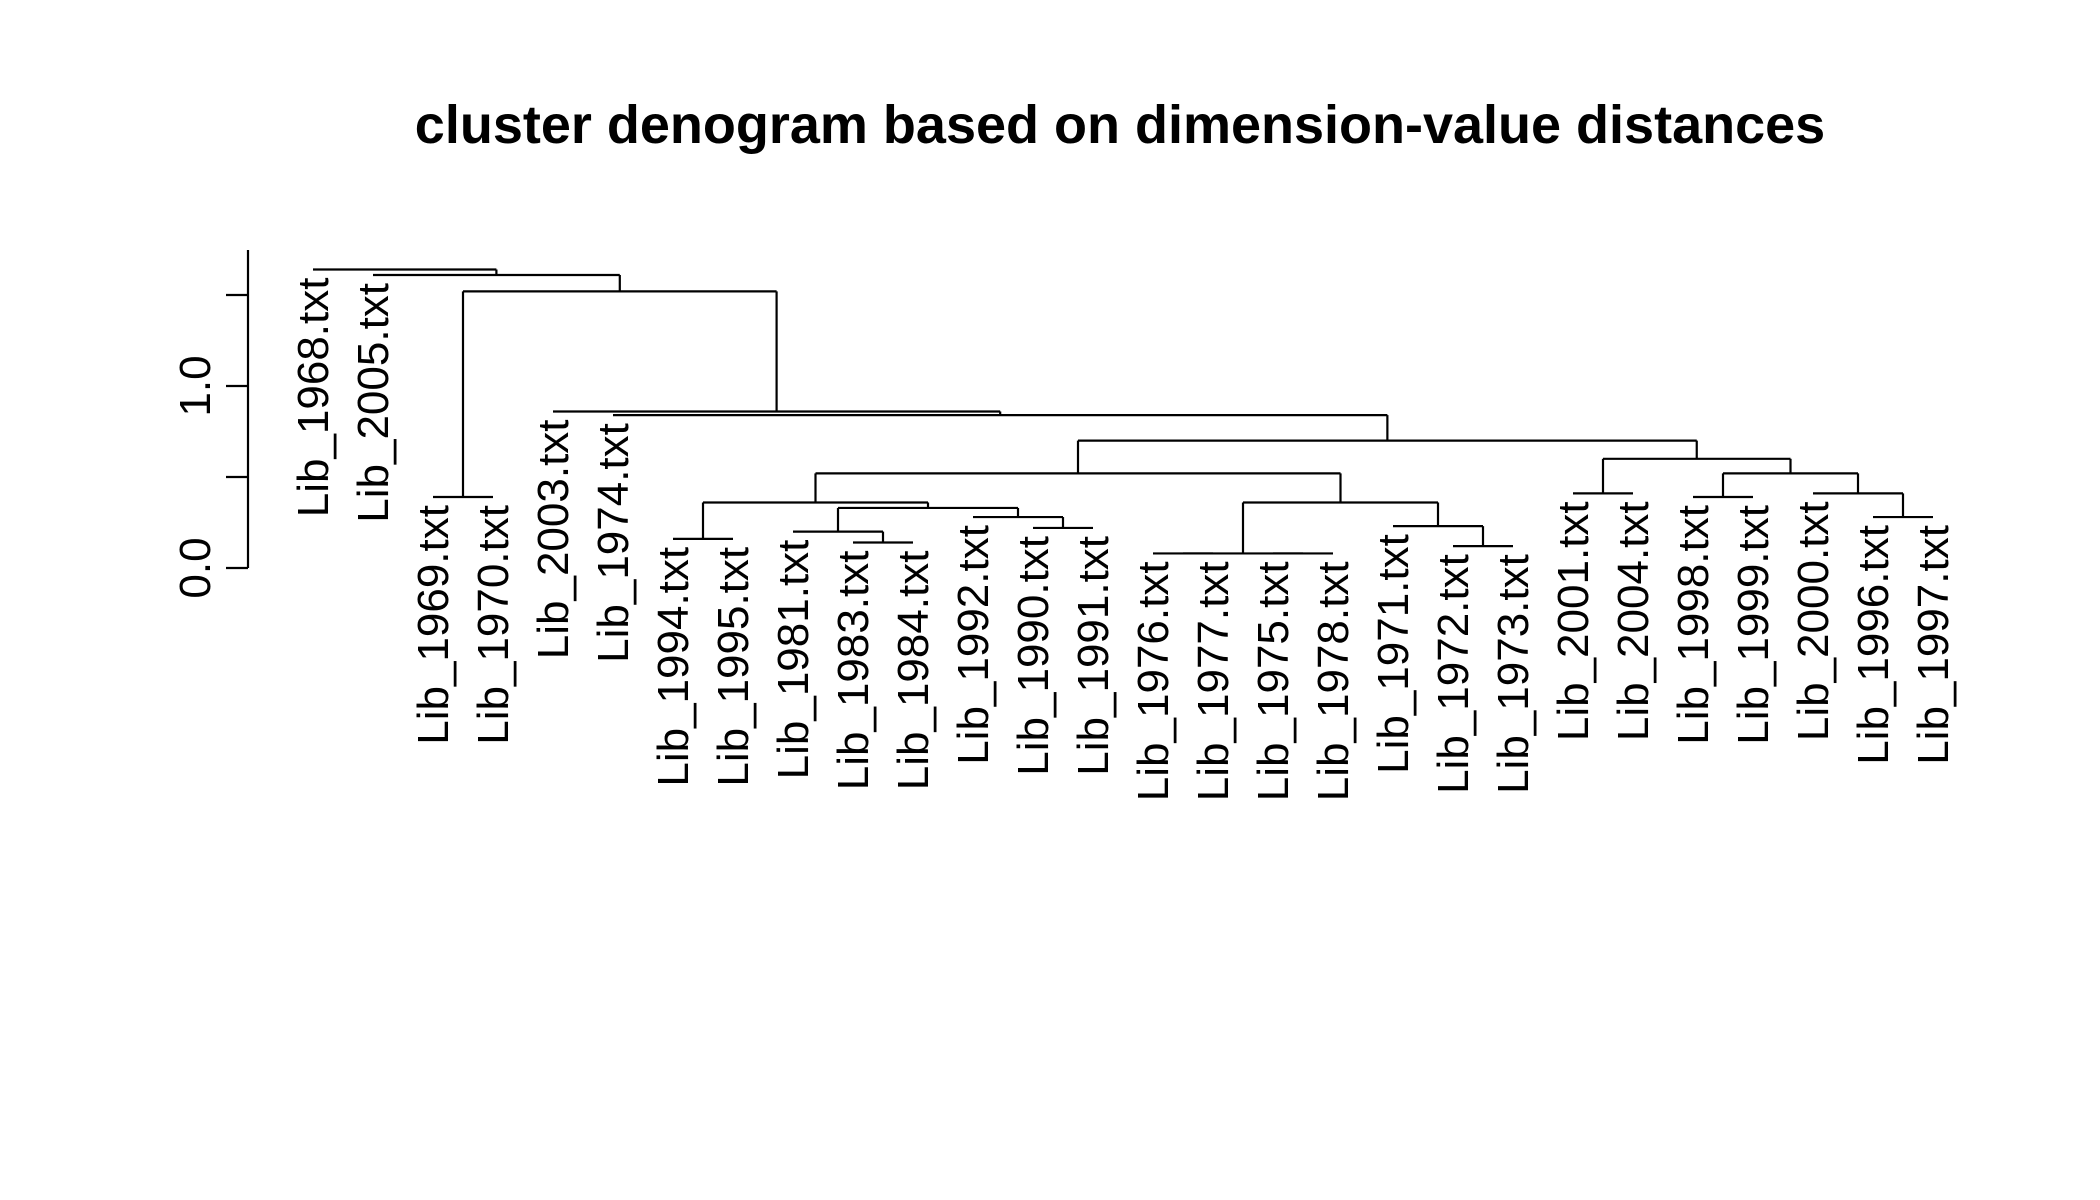  Describe the element at coordinates (613, 543) in the screenshot. I see `leaf-label: Lib_1974.txt` at that location.